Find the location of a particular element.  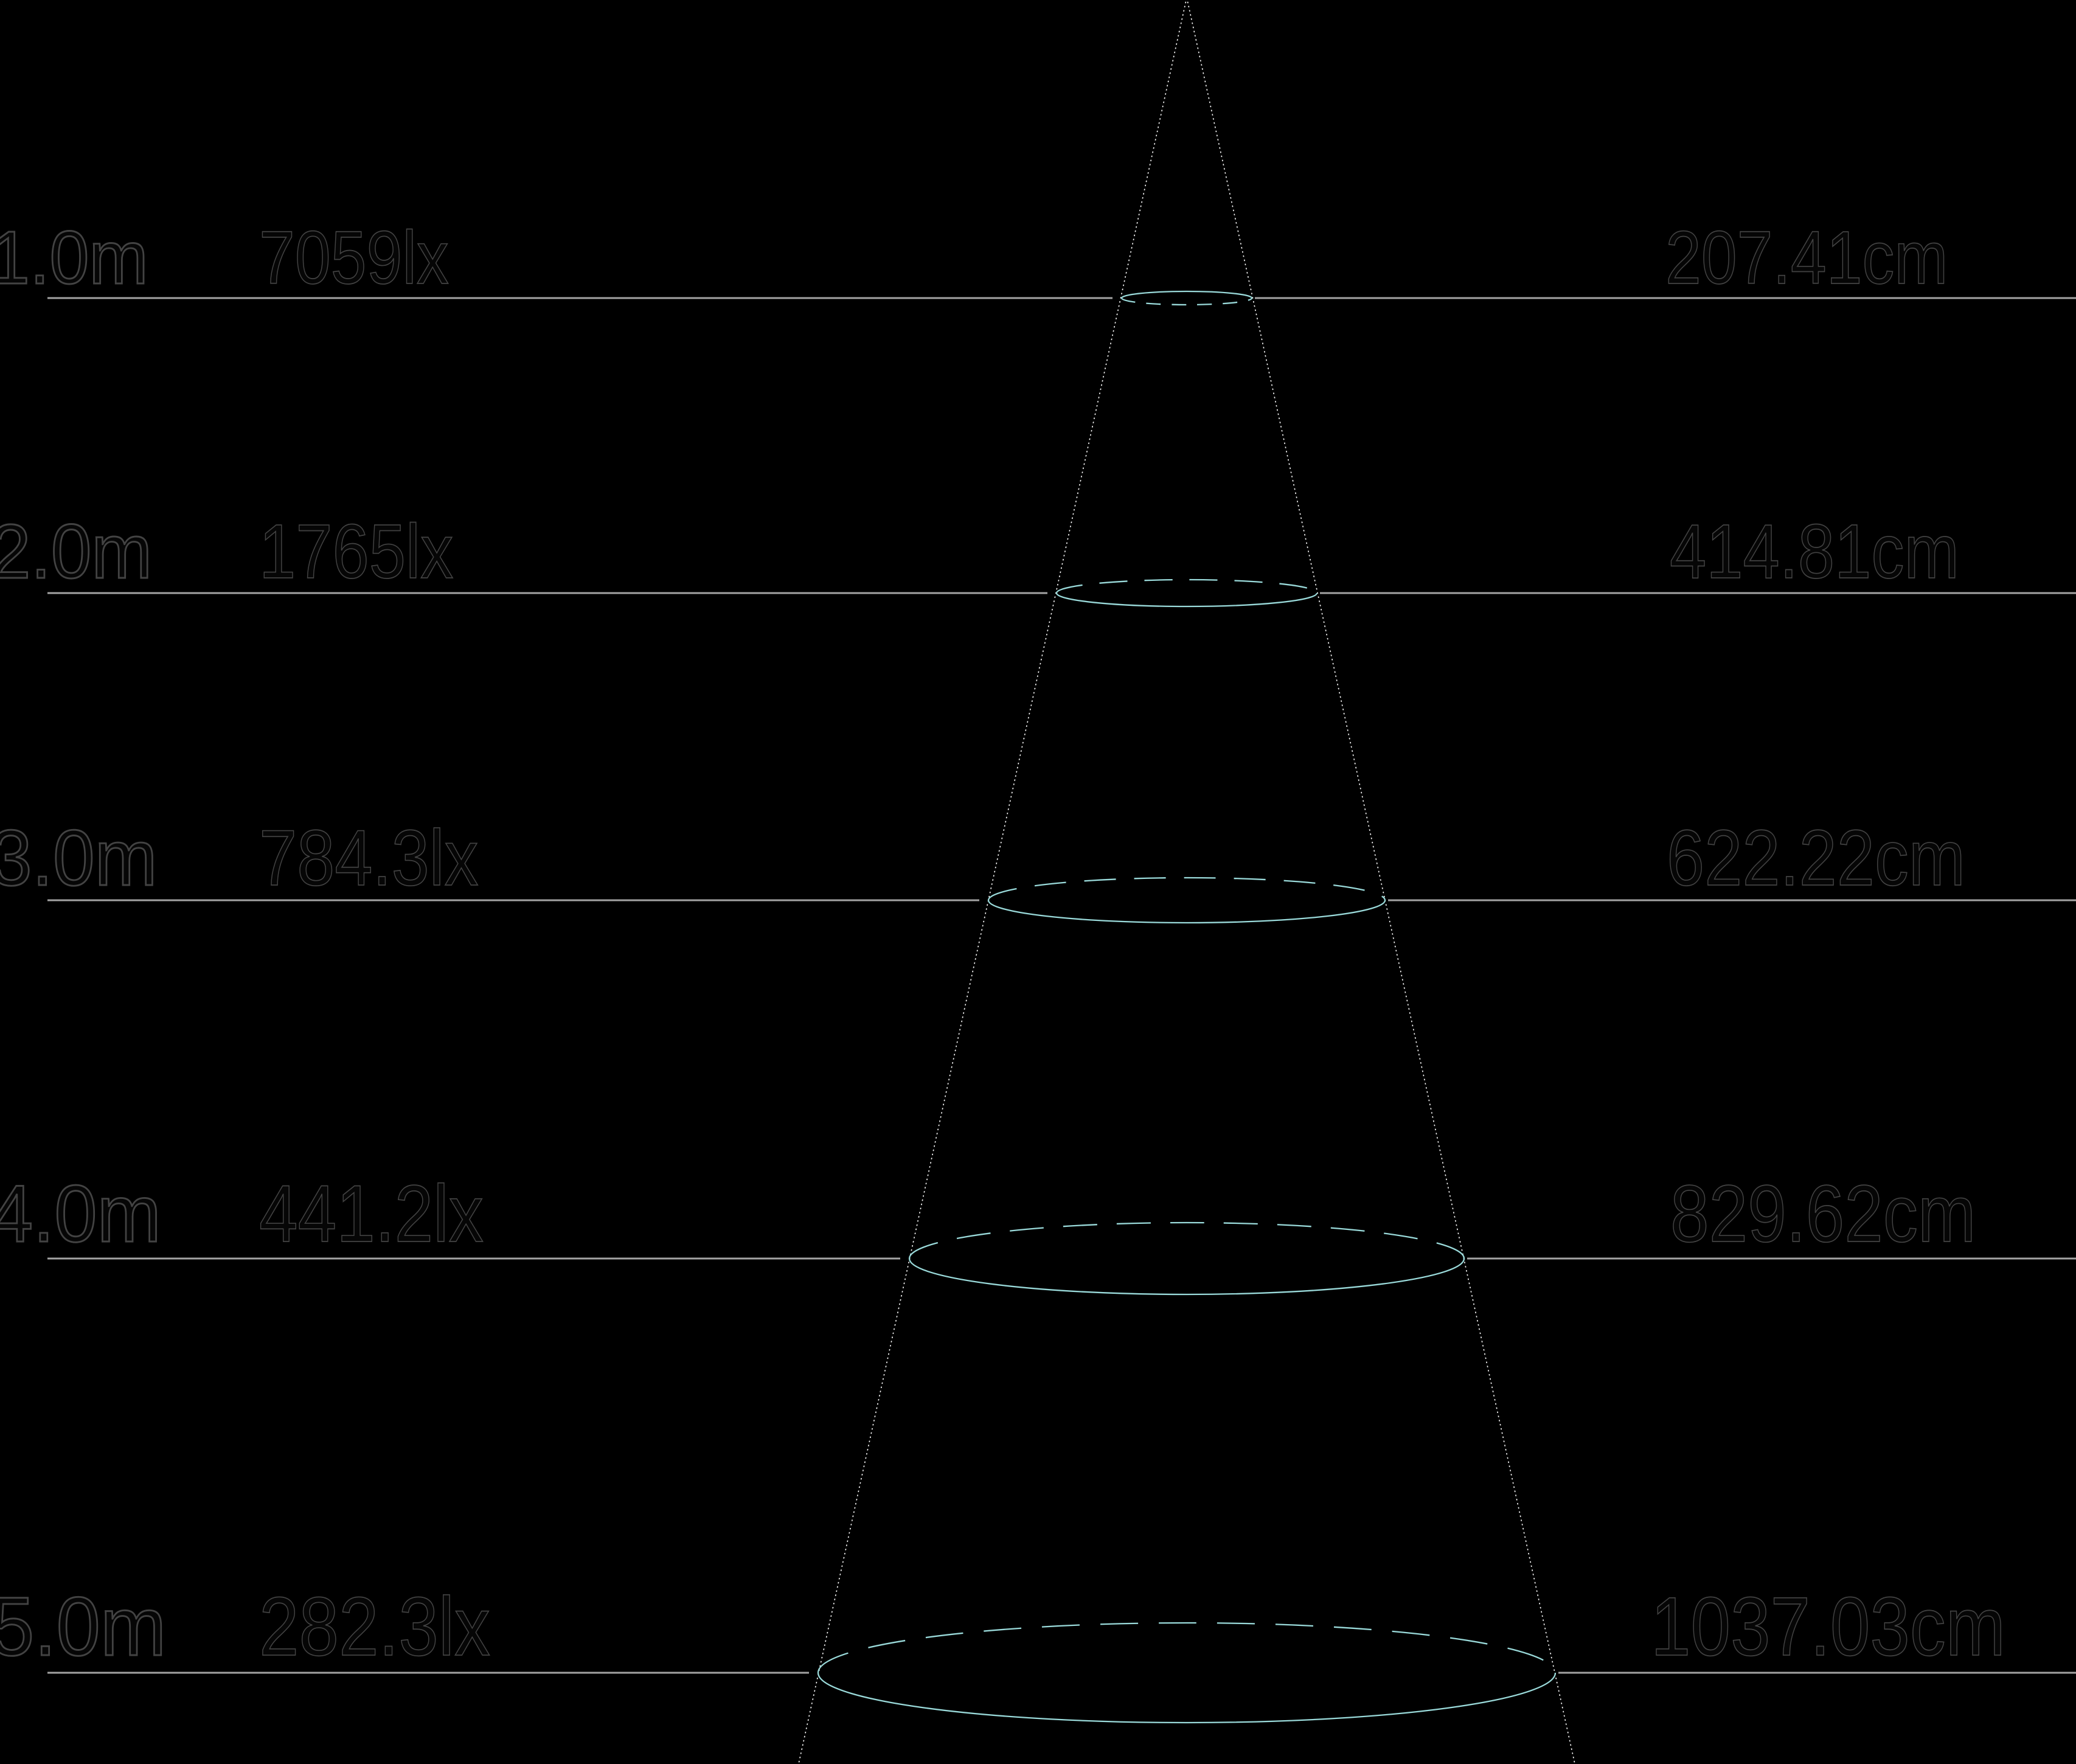

ellipse-2-bottom is located at coordinates (1186, 600).